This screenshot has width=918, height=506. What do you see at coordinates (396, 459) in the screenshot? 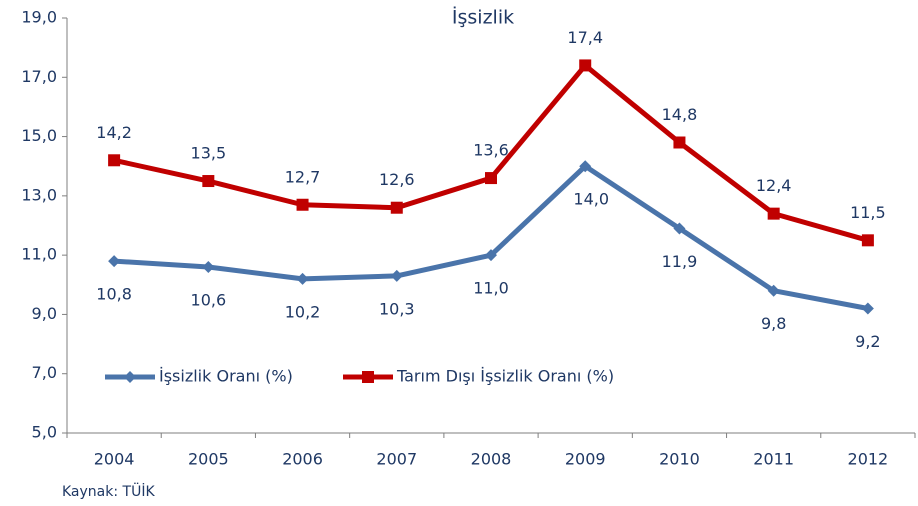
I see `x-tick-label: 2007` at bounding box center [396, 459].